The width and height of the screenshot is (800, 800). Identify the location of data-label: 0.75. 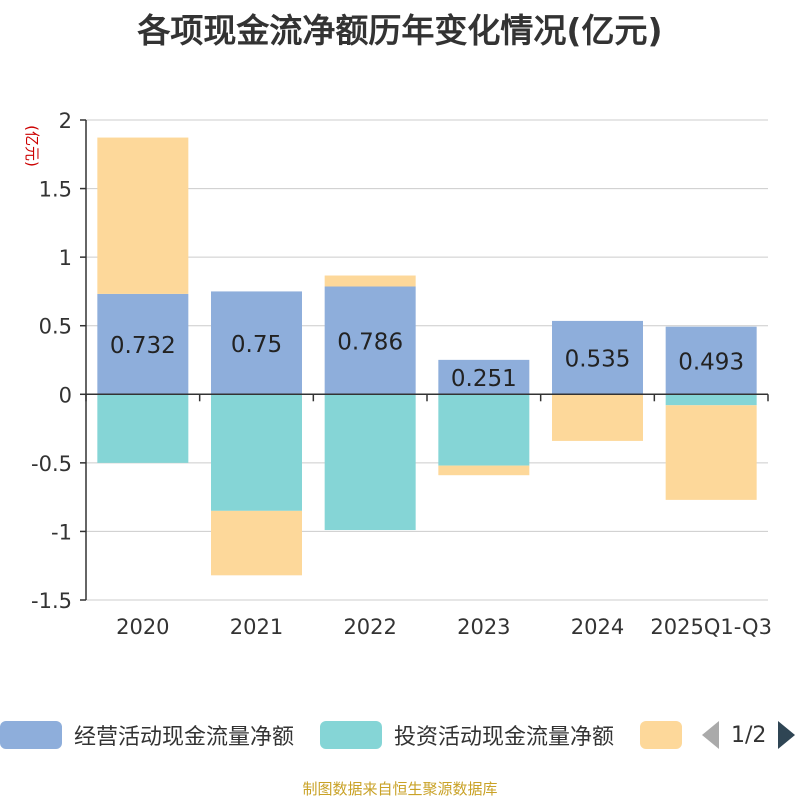
(256, 345).